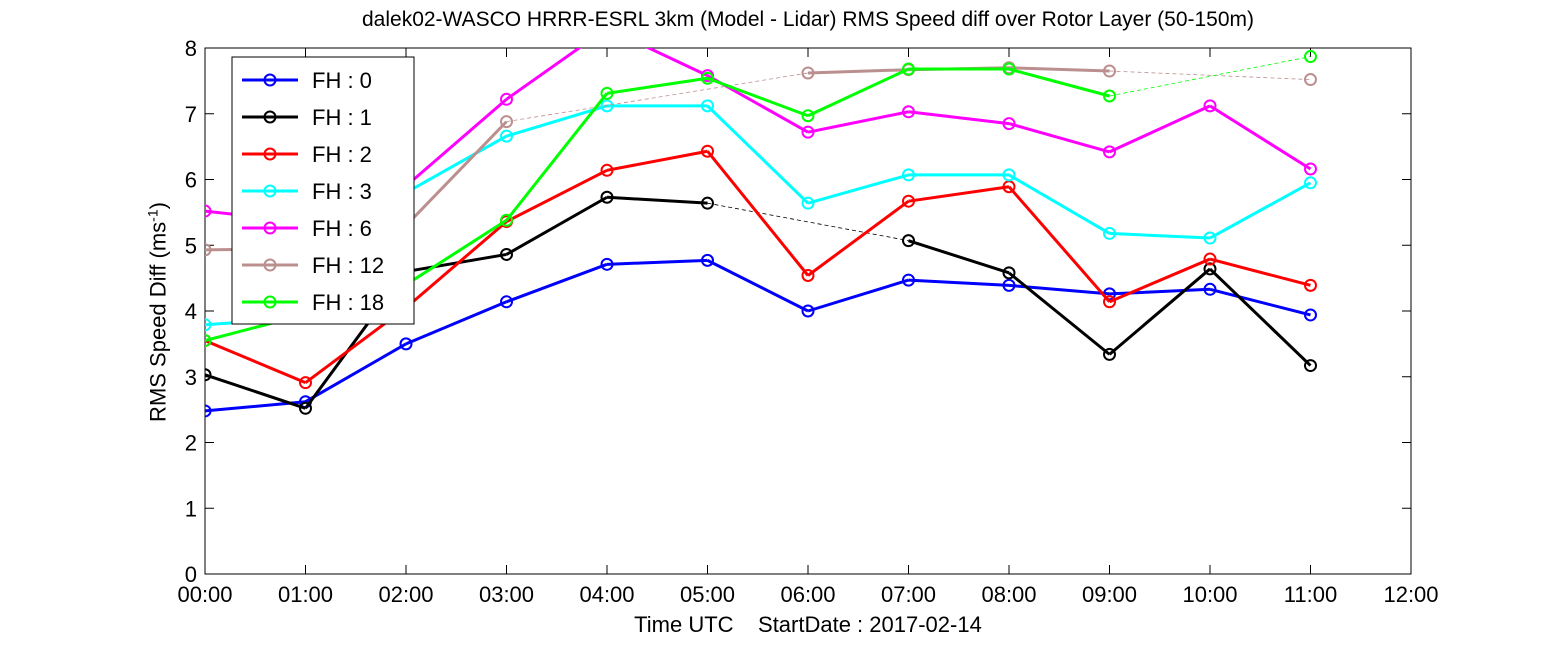 This screenshot has height=656, width=1559. I want to click on y-tick-label: 2, so click(191, 443).